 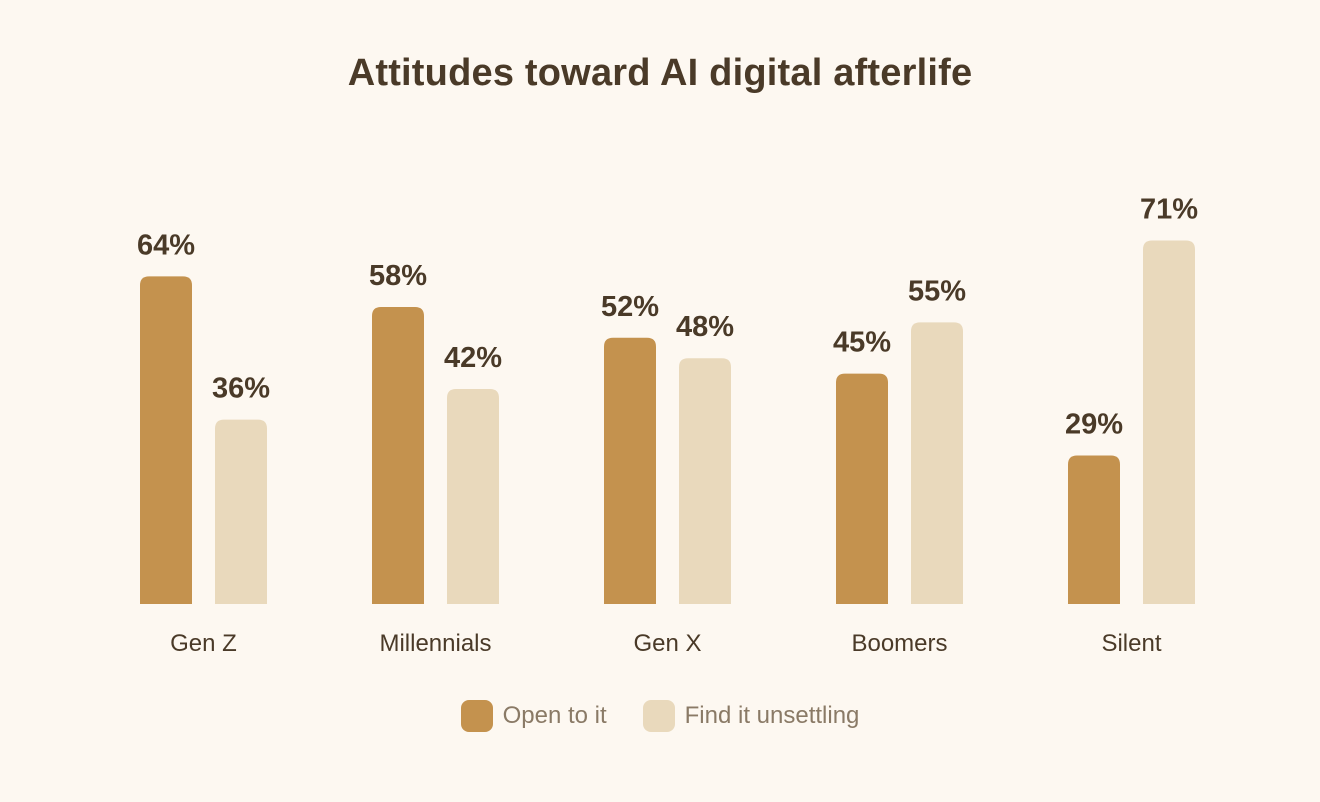 I want to click on value-label: 52%, so click(x=630, y=307).